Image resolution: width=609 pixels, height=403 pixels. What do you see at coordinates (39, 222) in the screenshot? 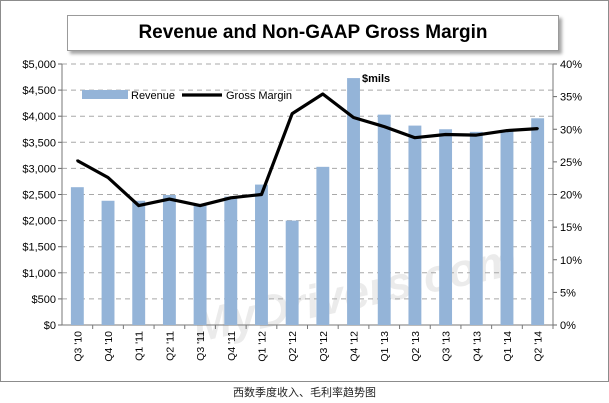
I see `y-left-tick-label: $2,000` at bounding box center [39, 222].